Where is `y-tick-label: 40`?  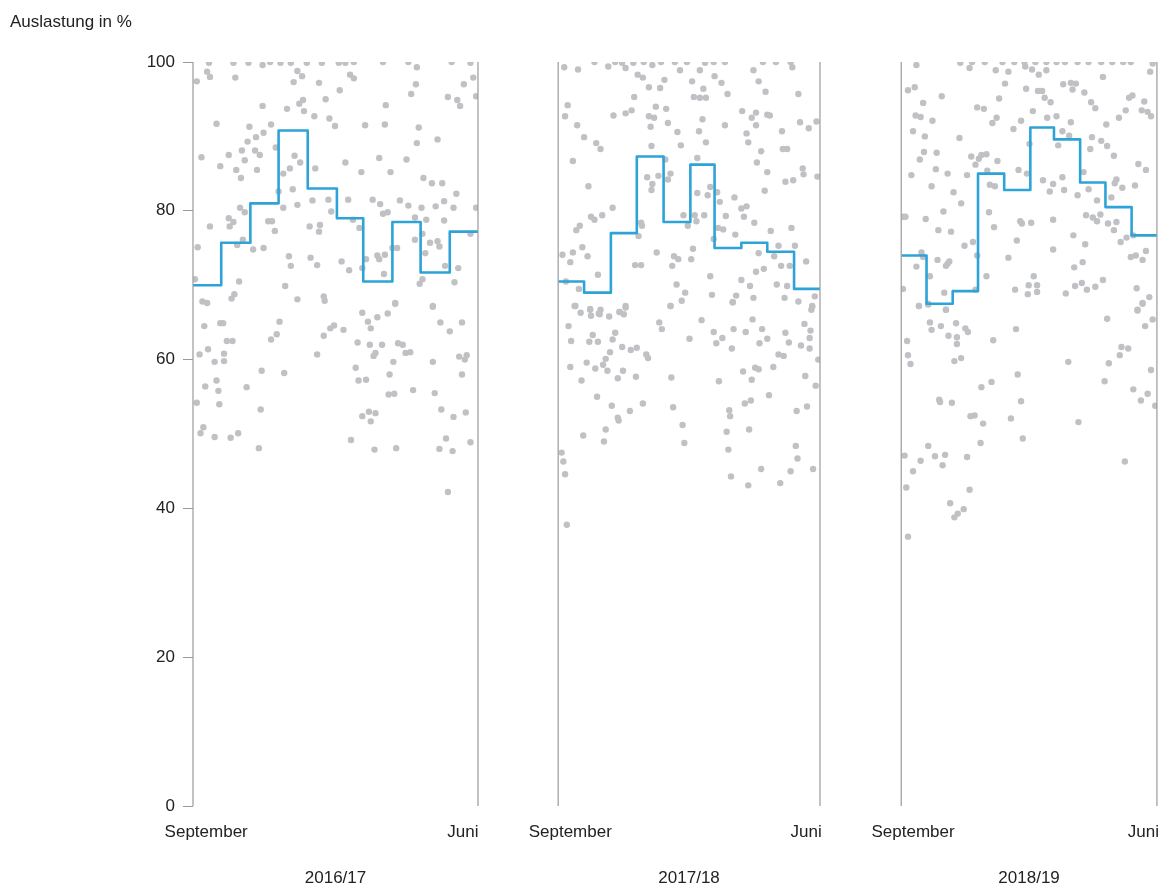
y-tick-label: 40 is located at coordinates (165, 508).